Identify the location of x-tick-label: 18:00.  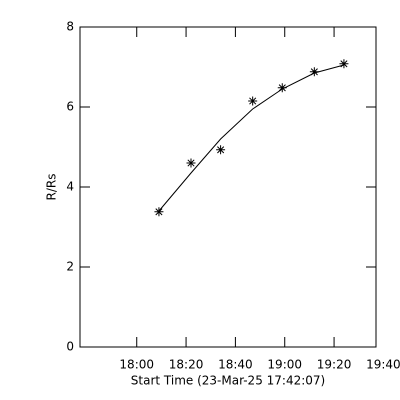
(136, 365).